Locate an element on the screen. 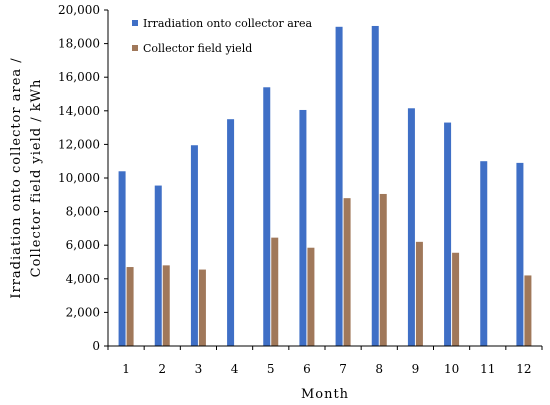  x-axis-title: Month is located at coordinates (325, 394).